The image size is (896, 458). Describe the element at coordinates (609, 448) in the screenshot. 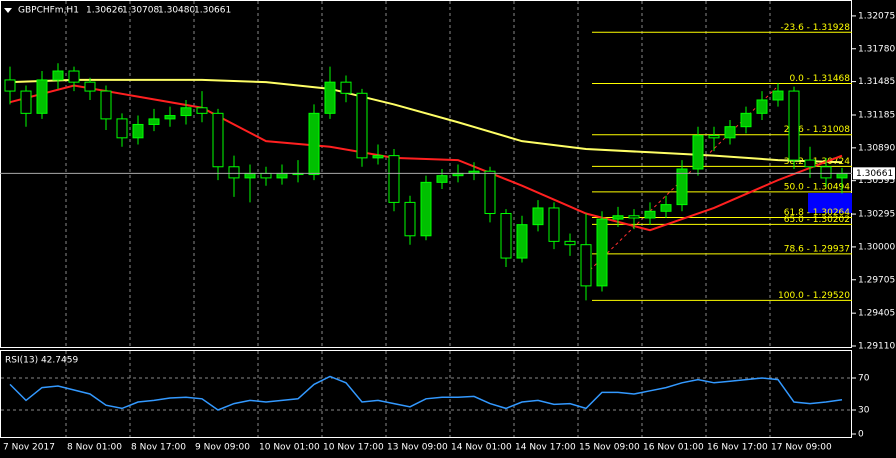

I see `x-tick-label: 15 Nov 09:00` at that location.